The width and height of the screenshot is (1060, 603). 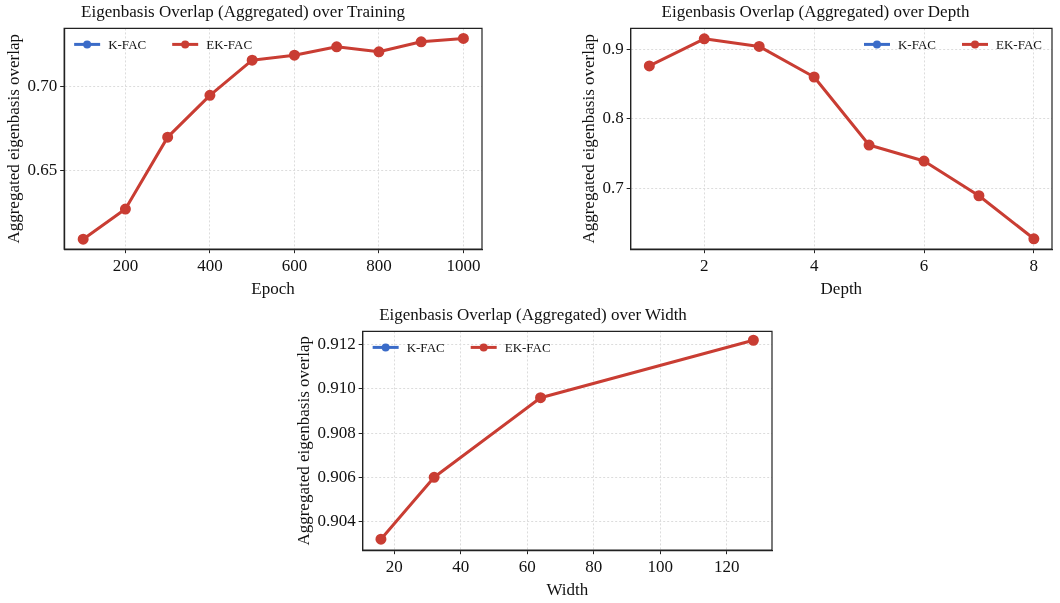 I want to click on x-tick-label: 800, so click(x=379, y=265).